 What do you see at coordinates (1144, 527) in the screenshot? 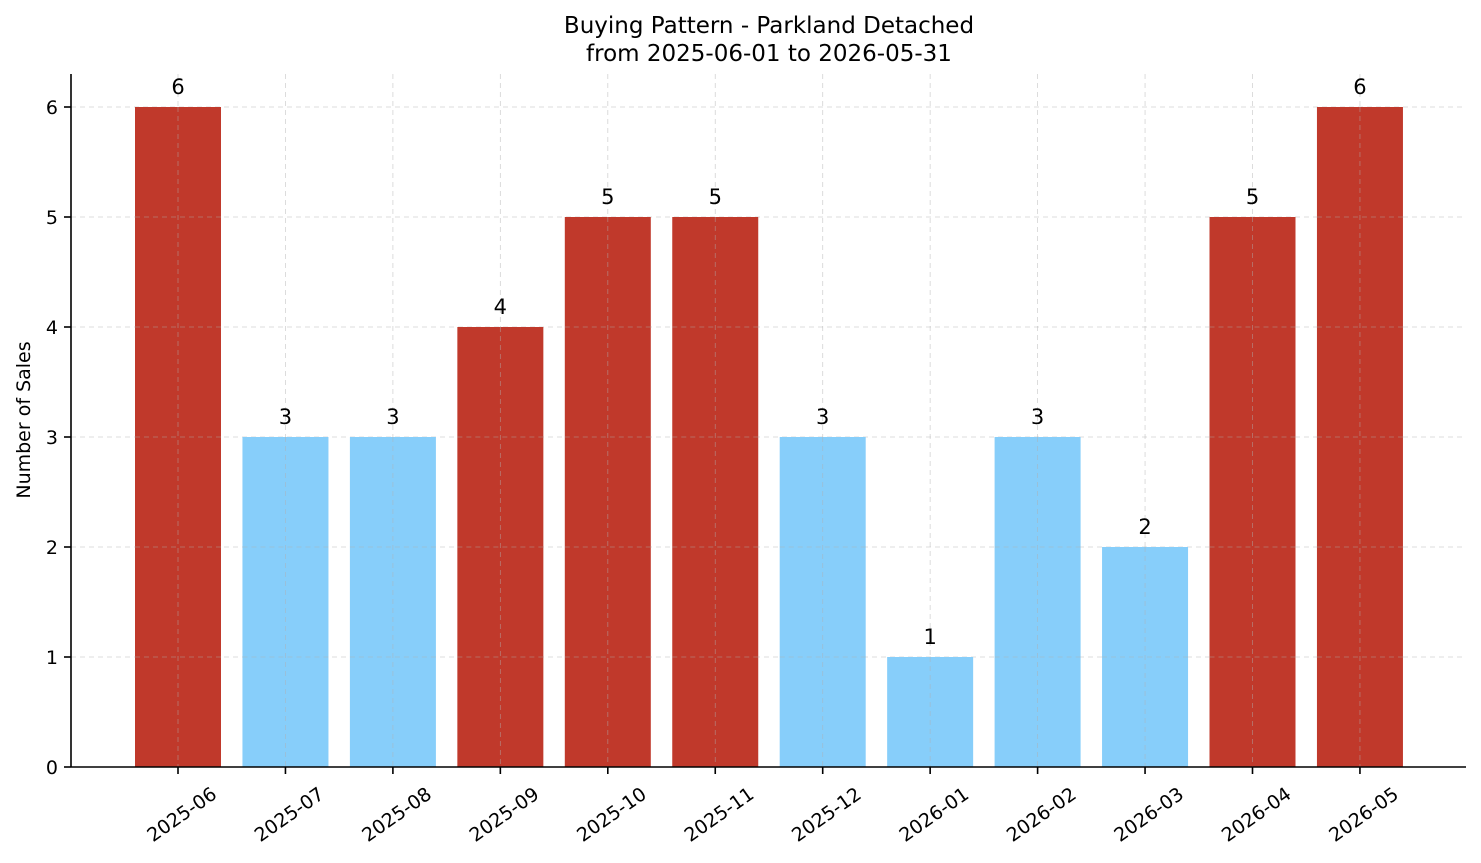
I see `data-label: 2` at bounding box center [1144, 527].